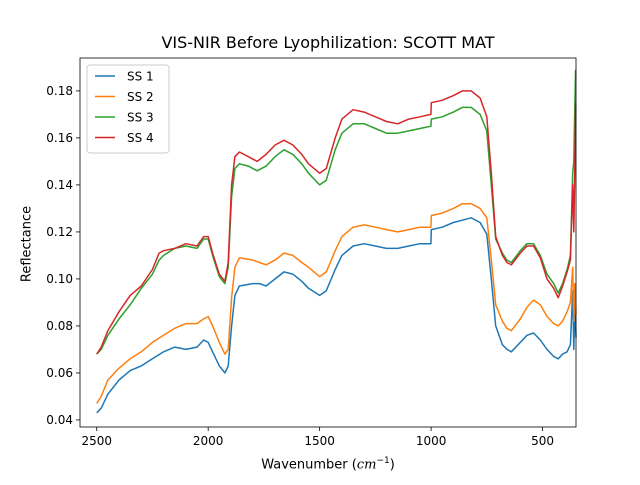 The width and height of the screenshot is (640, 485). I want to click on y-tick-label: 0.10, so click(59, 279).